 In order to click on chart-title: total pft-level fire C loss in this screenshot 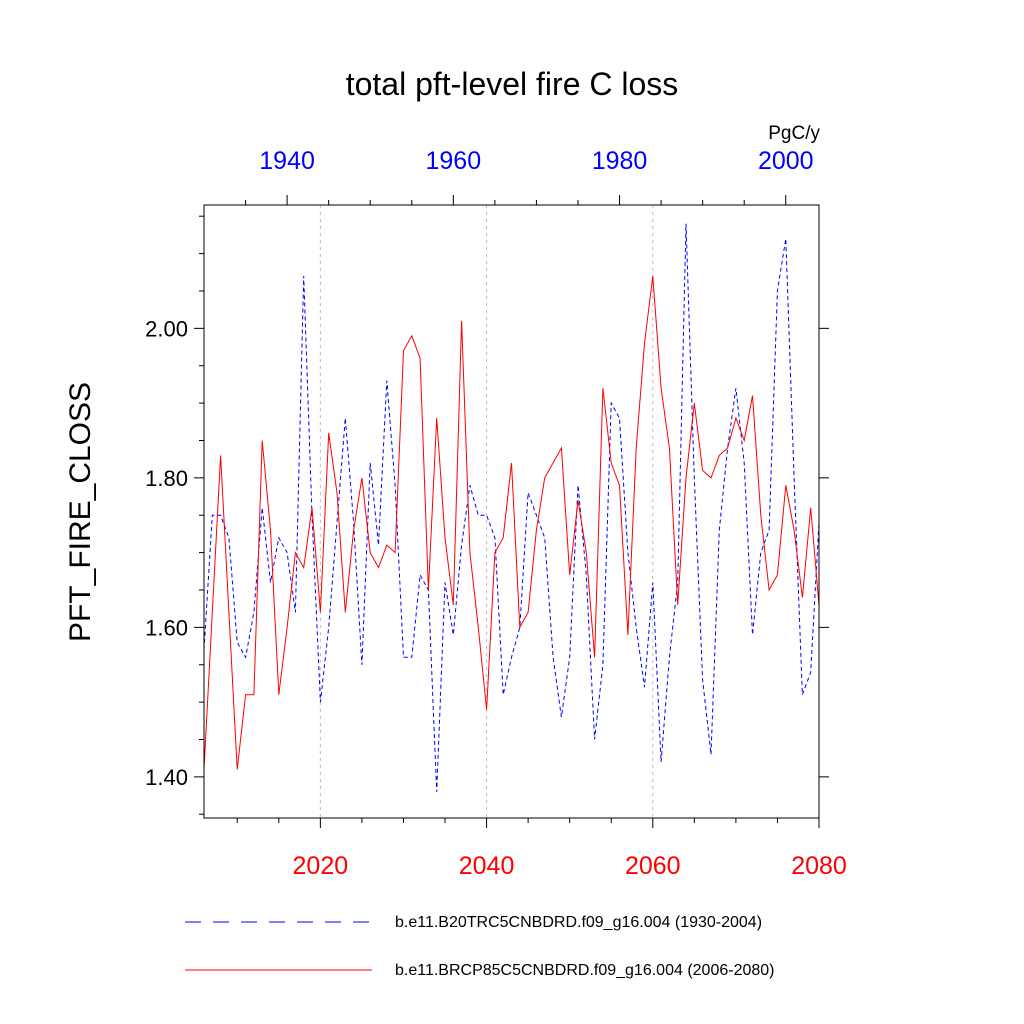, I will do `click(512, 84)`.